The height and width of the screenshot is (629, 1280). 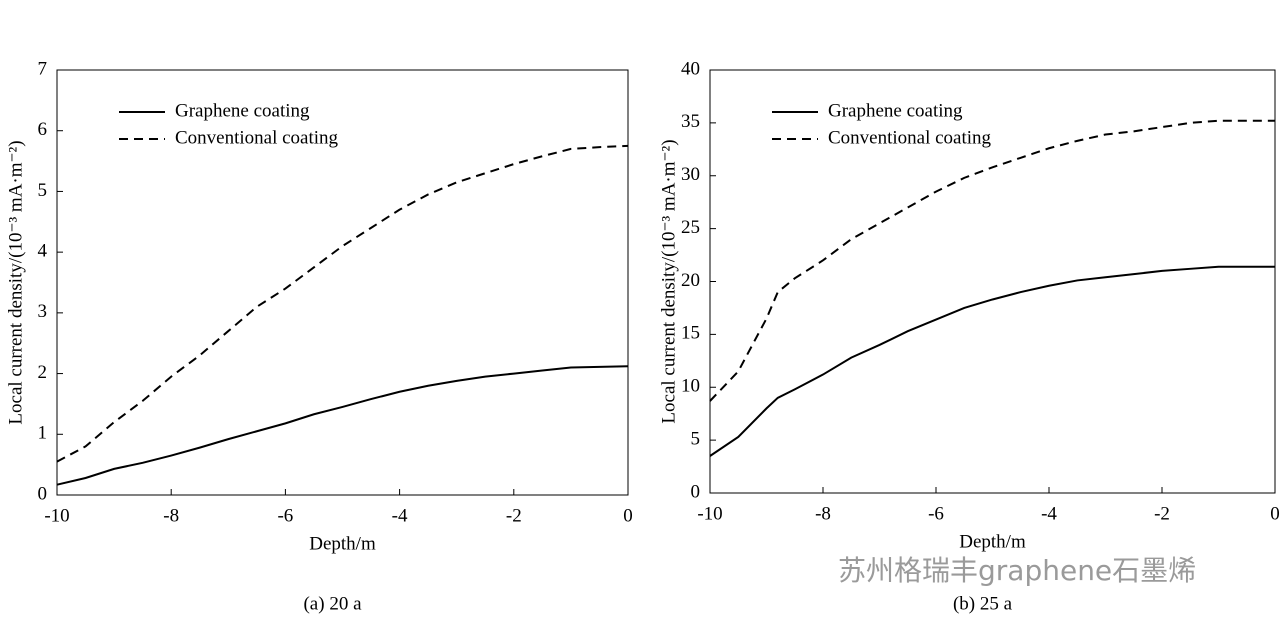 What do you see at coordinates (983, 603) in the screenshot?
I see `caption: (b) 25 a` at bounding box center [983, 603].